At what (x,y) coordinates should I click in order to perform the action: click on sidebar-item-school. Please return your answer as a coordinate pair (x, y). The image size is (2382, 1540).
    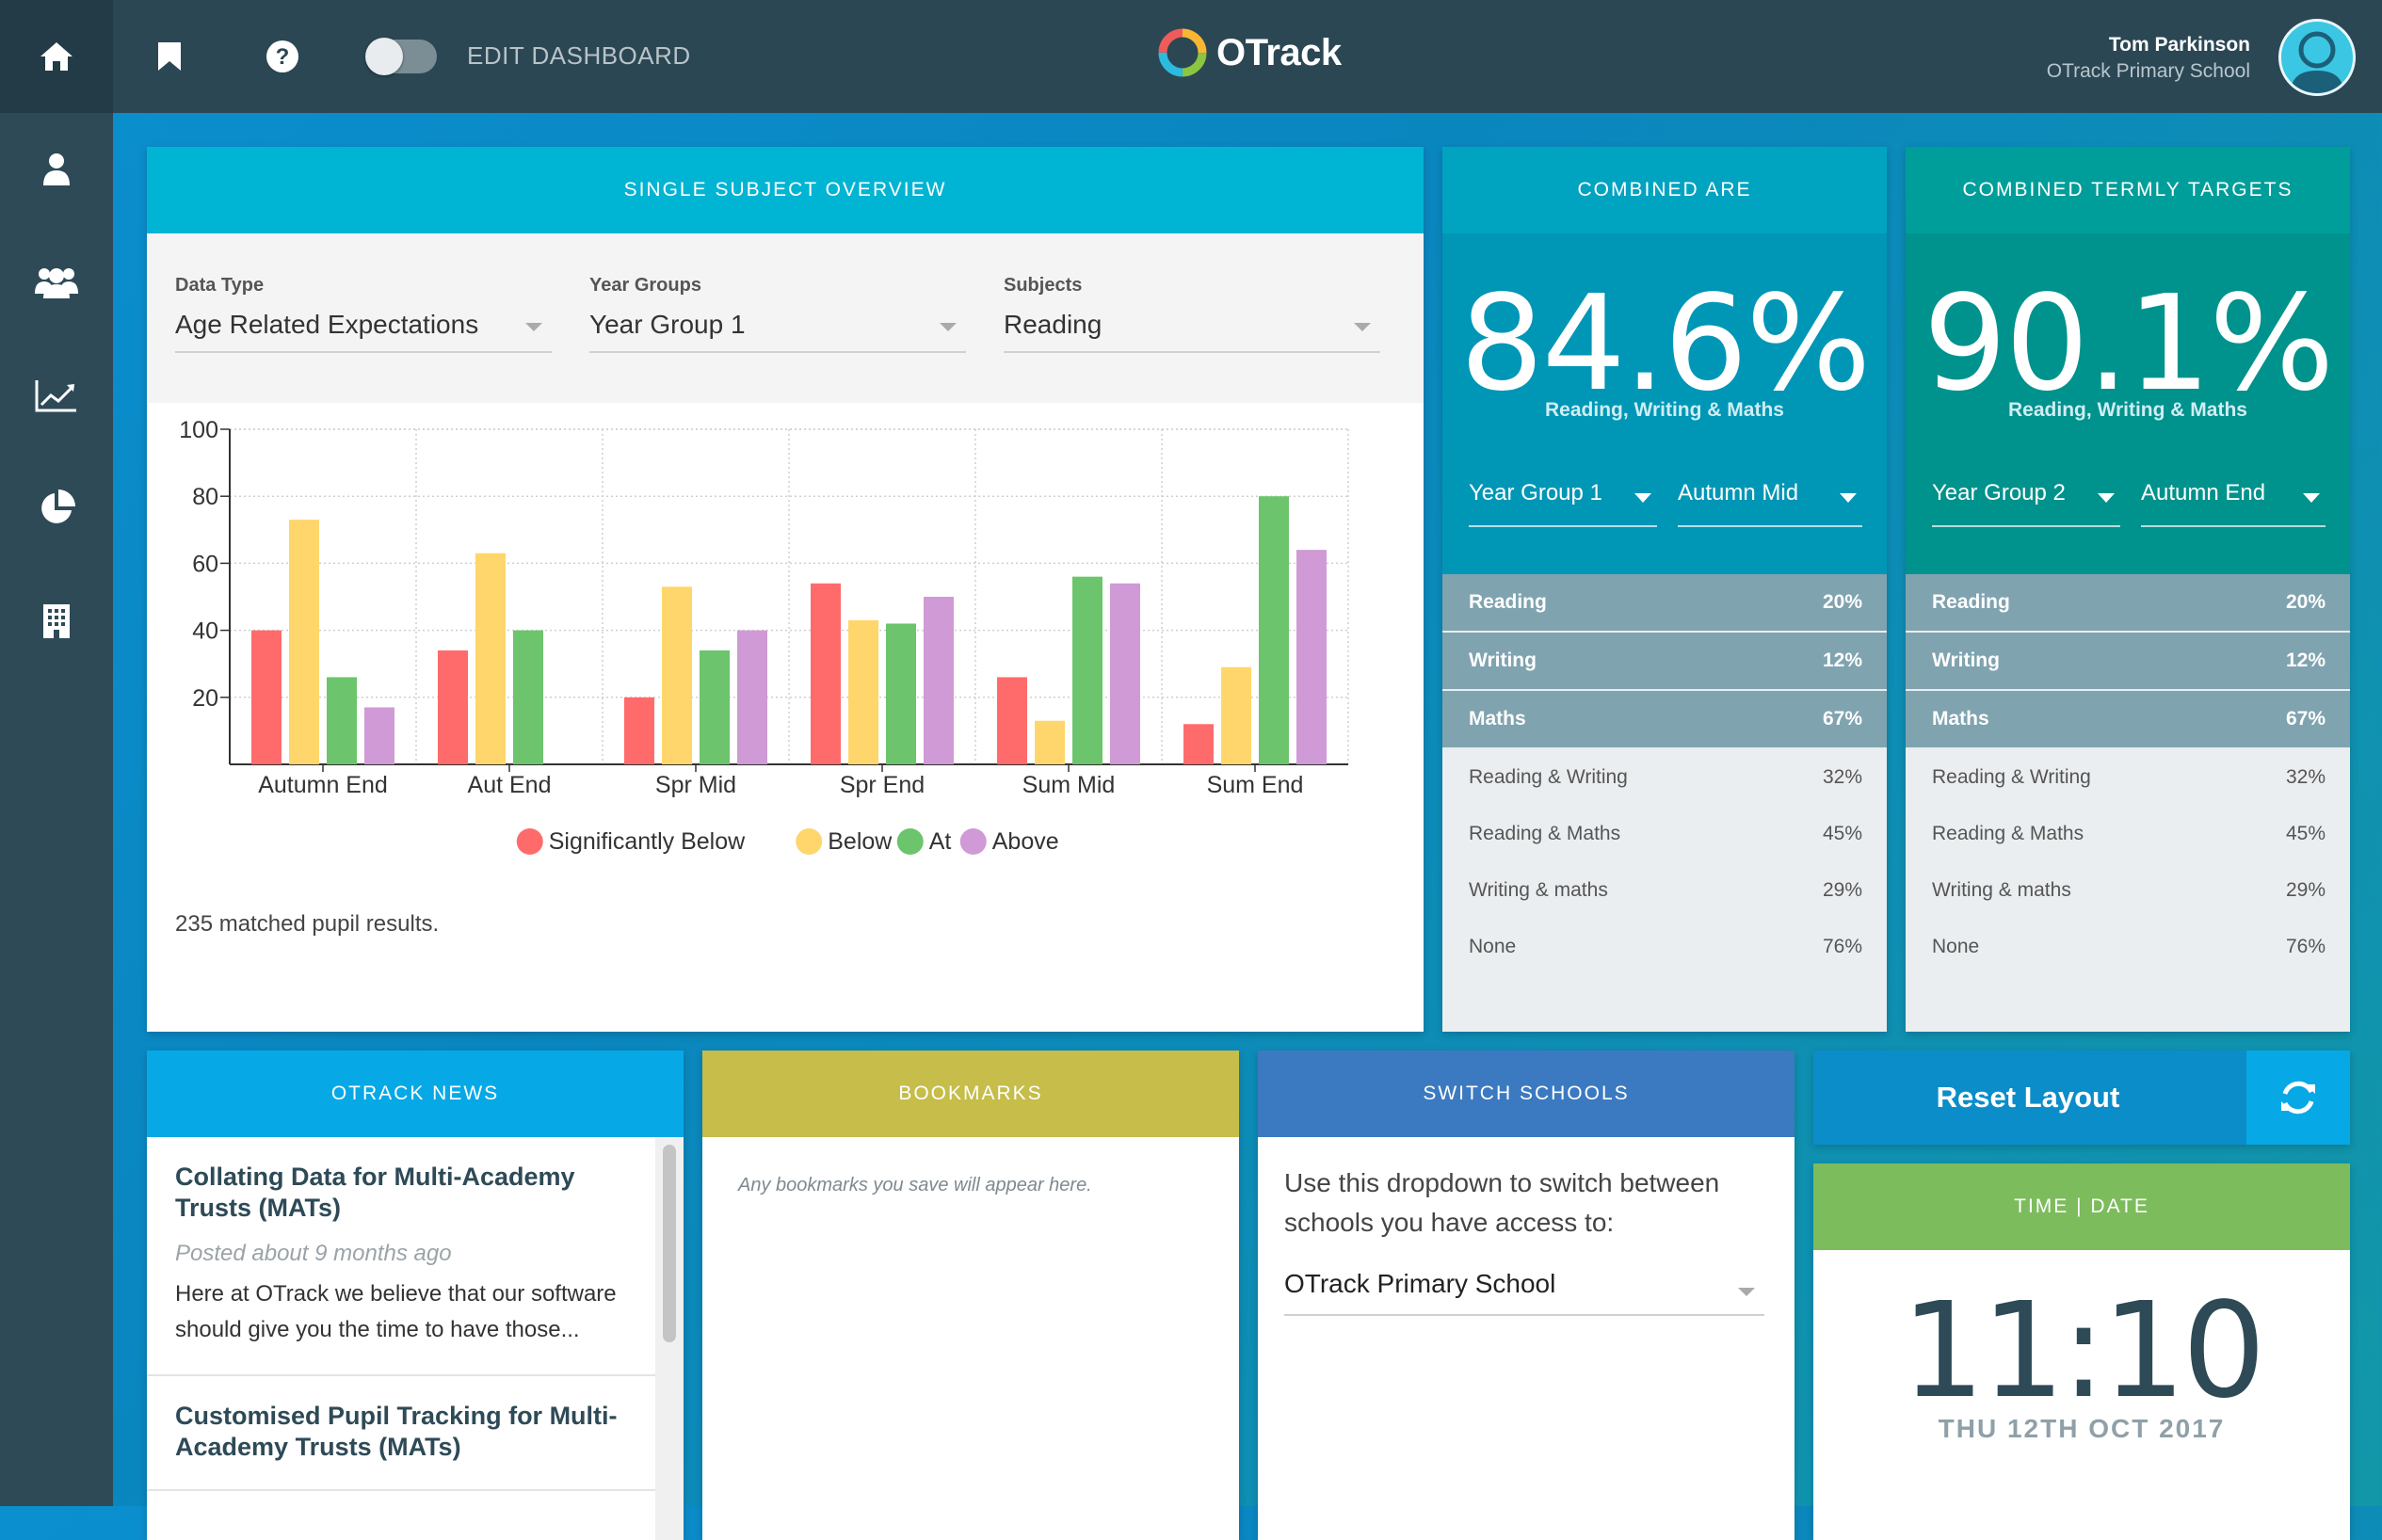
    Looking at the image, I should click on (56, 621).